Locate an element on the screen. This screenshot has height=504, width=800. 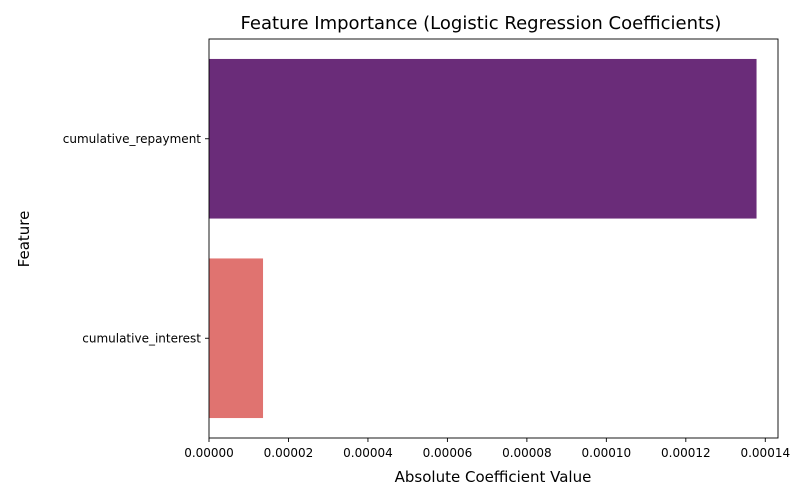
x-axis-label: Absolute Coefficient Value is located at coordinates (493, 477).